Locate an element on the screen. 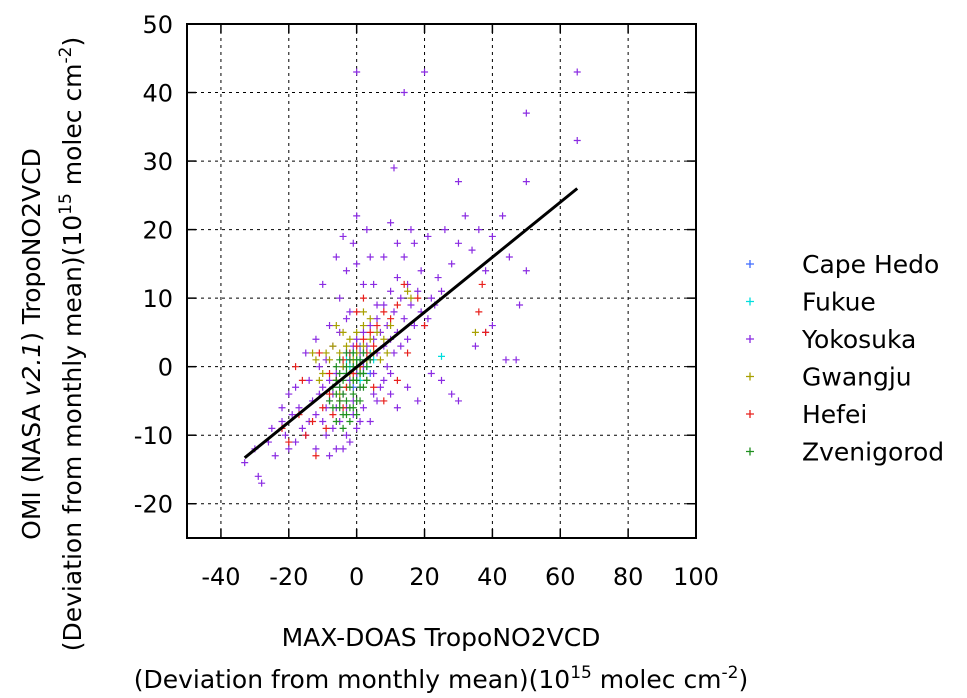 The image size is (967, 698). y-tick-label: 50 is located at coordinates (157, 25).